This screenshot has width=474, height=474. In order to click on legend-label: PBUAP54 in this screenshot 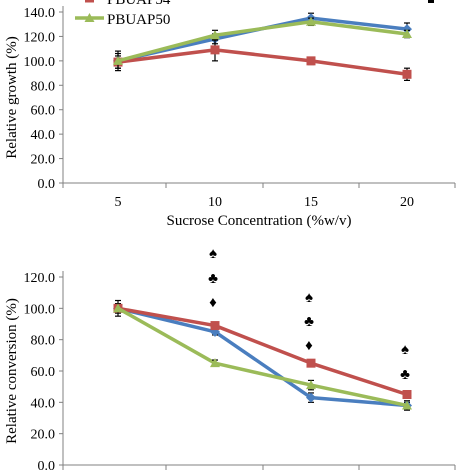, I will do `click(139, 4)`.